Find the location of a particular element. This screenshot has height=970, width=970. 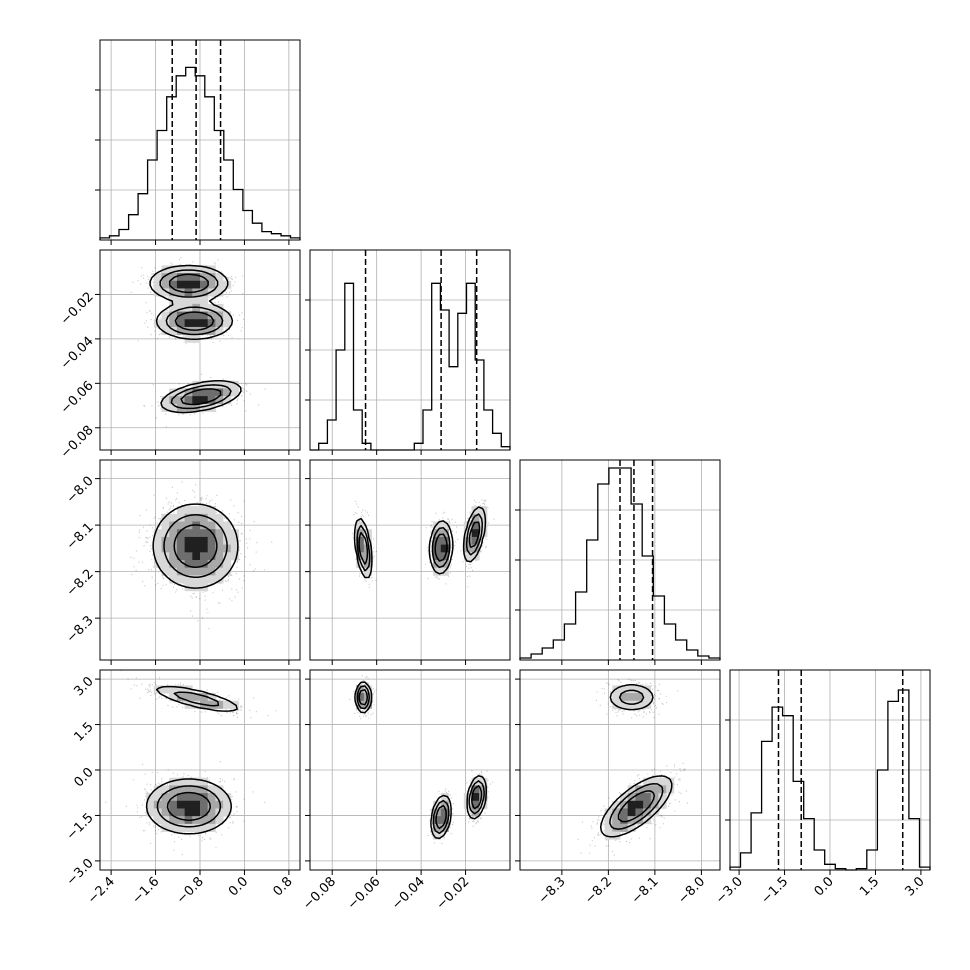

y-tick-label: −8.2 is located at coordinates (80, 583).